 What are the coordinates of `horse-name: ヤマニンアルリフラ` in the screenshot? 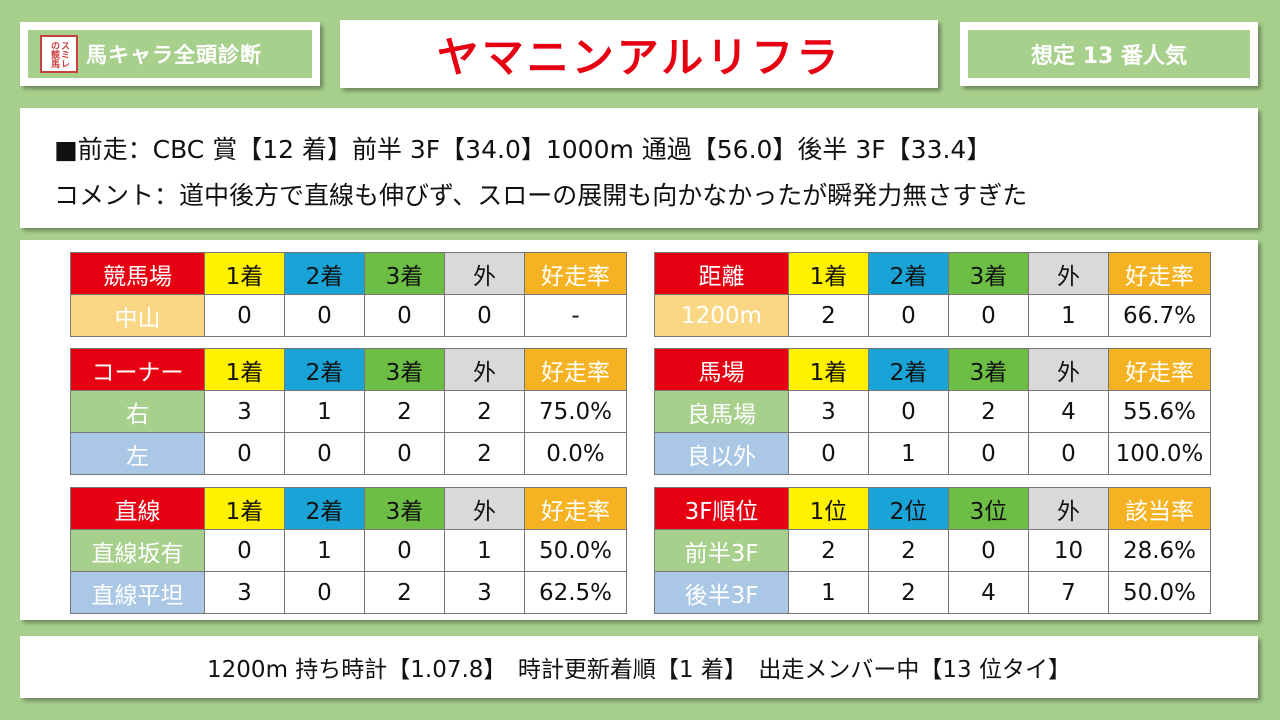 It's located at (639, 57).